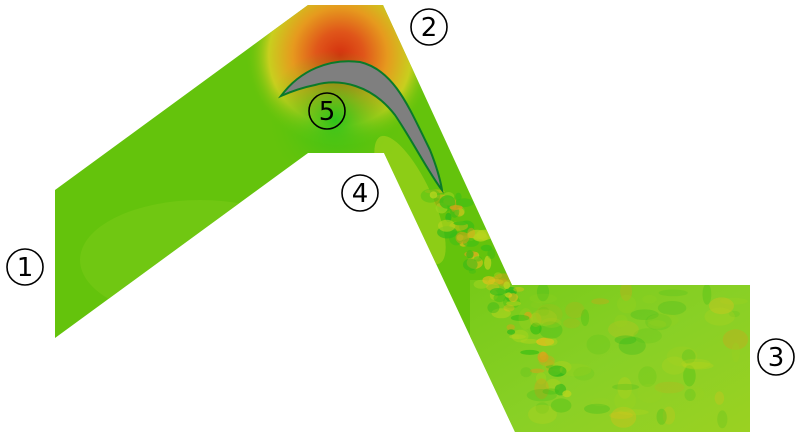 The height and width of the screenshot is (438, 800). Describe the element at coordinates (25, 268) in the screenshot. I see `label-1-text: 1` at that location.